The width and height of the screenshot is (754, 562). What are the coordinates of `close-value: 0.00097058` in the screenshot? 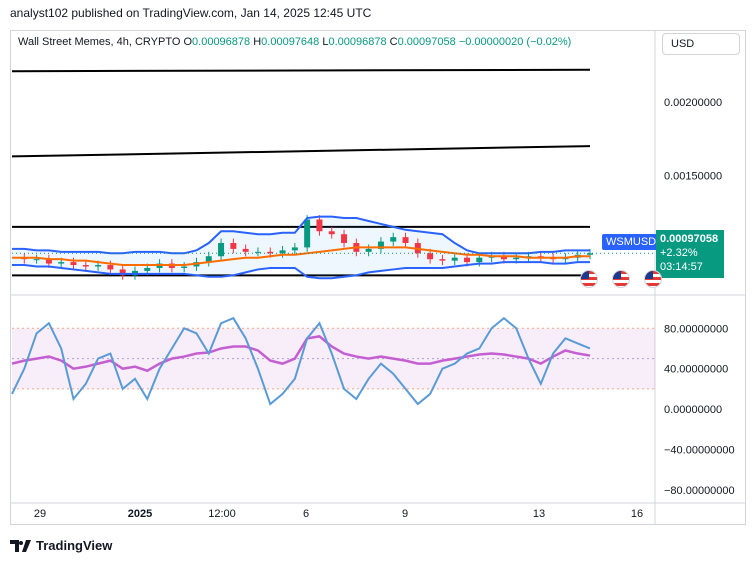 It's located at (426, 42).